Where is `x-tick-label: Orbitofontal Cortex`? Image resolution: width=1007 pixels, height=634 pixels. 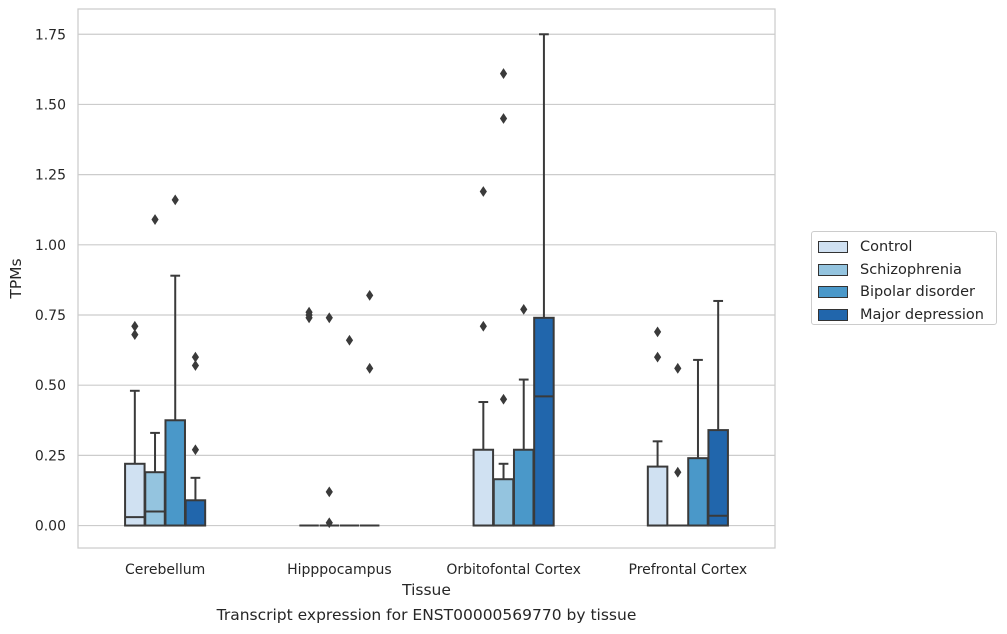 x-tick-label: Orbitofontal Cortex is located at coordinates (513, 570).